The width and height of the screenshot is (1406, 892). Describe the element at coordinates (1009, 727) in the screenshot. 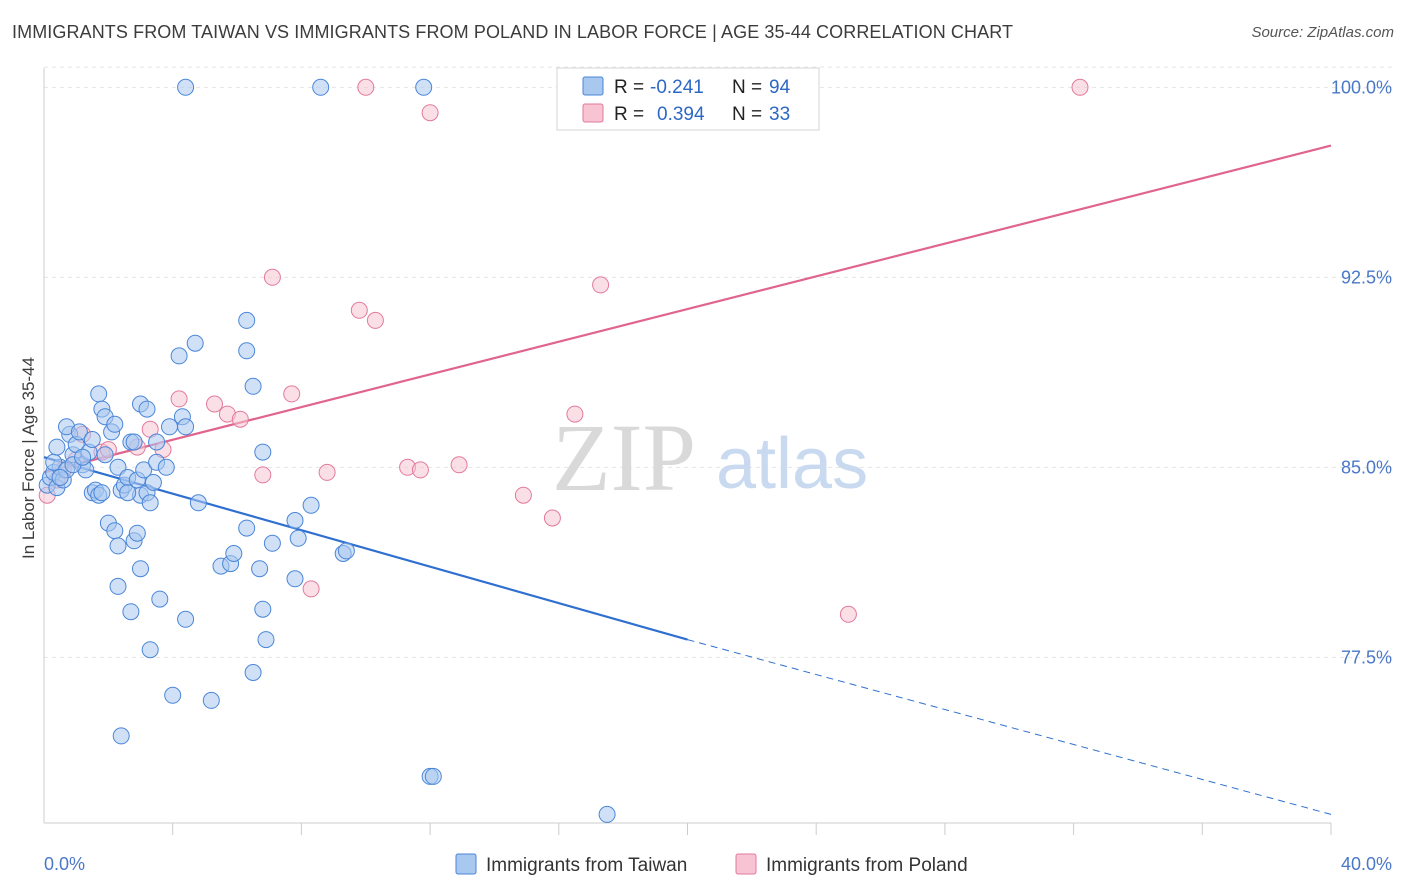

I see `trend-line-taiwan-extrapolated` at that location.